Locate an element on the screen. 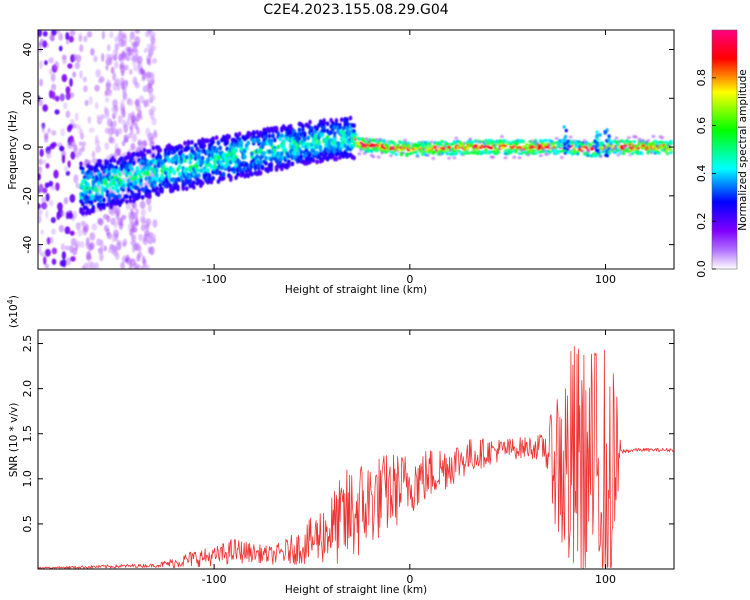 This screenshot has width=750, height=600. y-tick-label: 2.5 is located at coordinates (27, 344).